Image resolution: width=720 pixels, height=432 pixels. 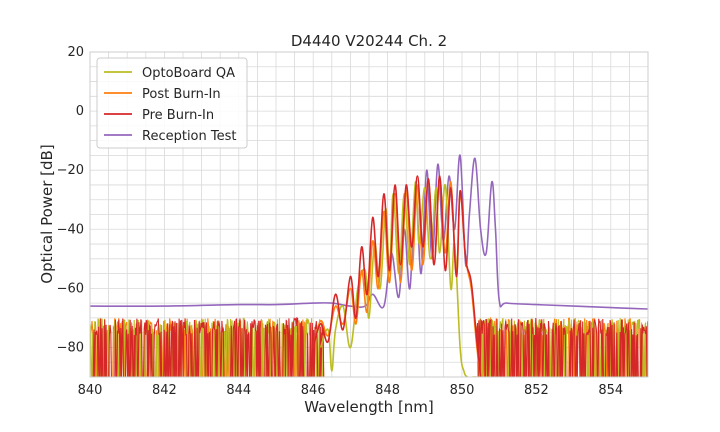 What do you see at coordinates (181, 94) in the screenshot?
I see `legend-label: Post Burn-In` at bounding box center [181, 94].